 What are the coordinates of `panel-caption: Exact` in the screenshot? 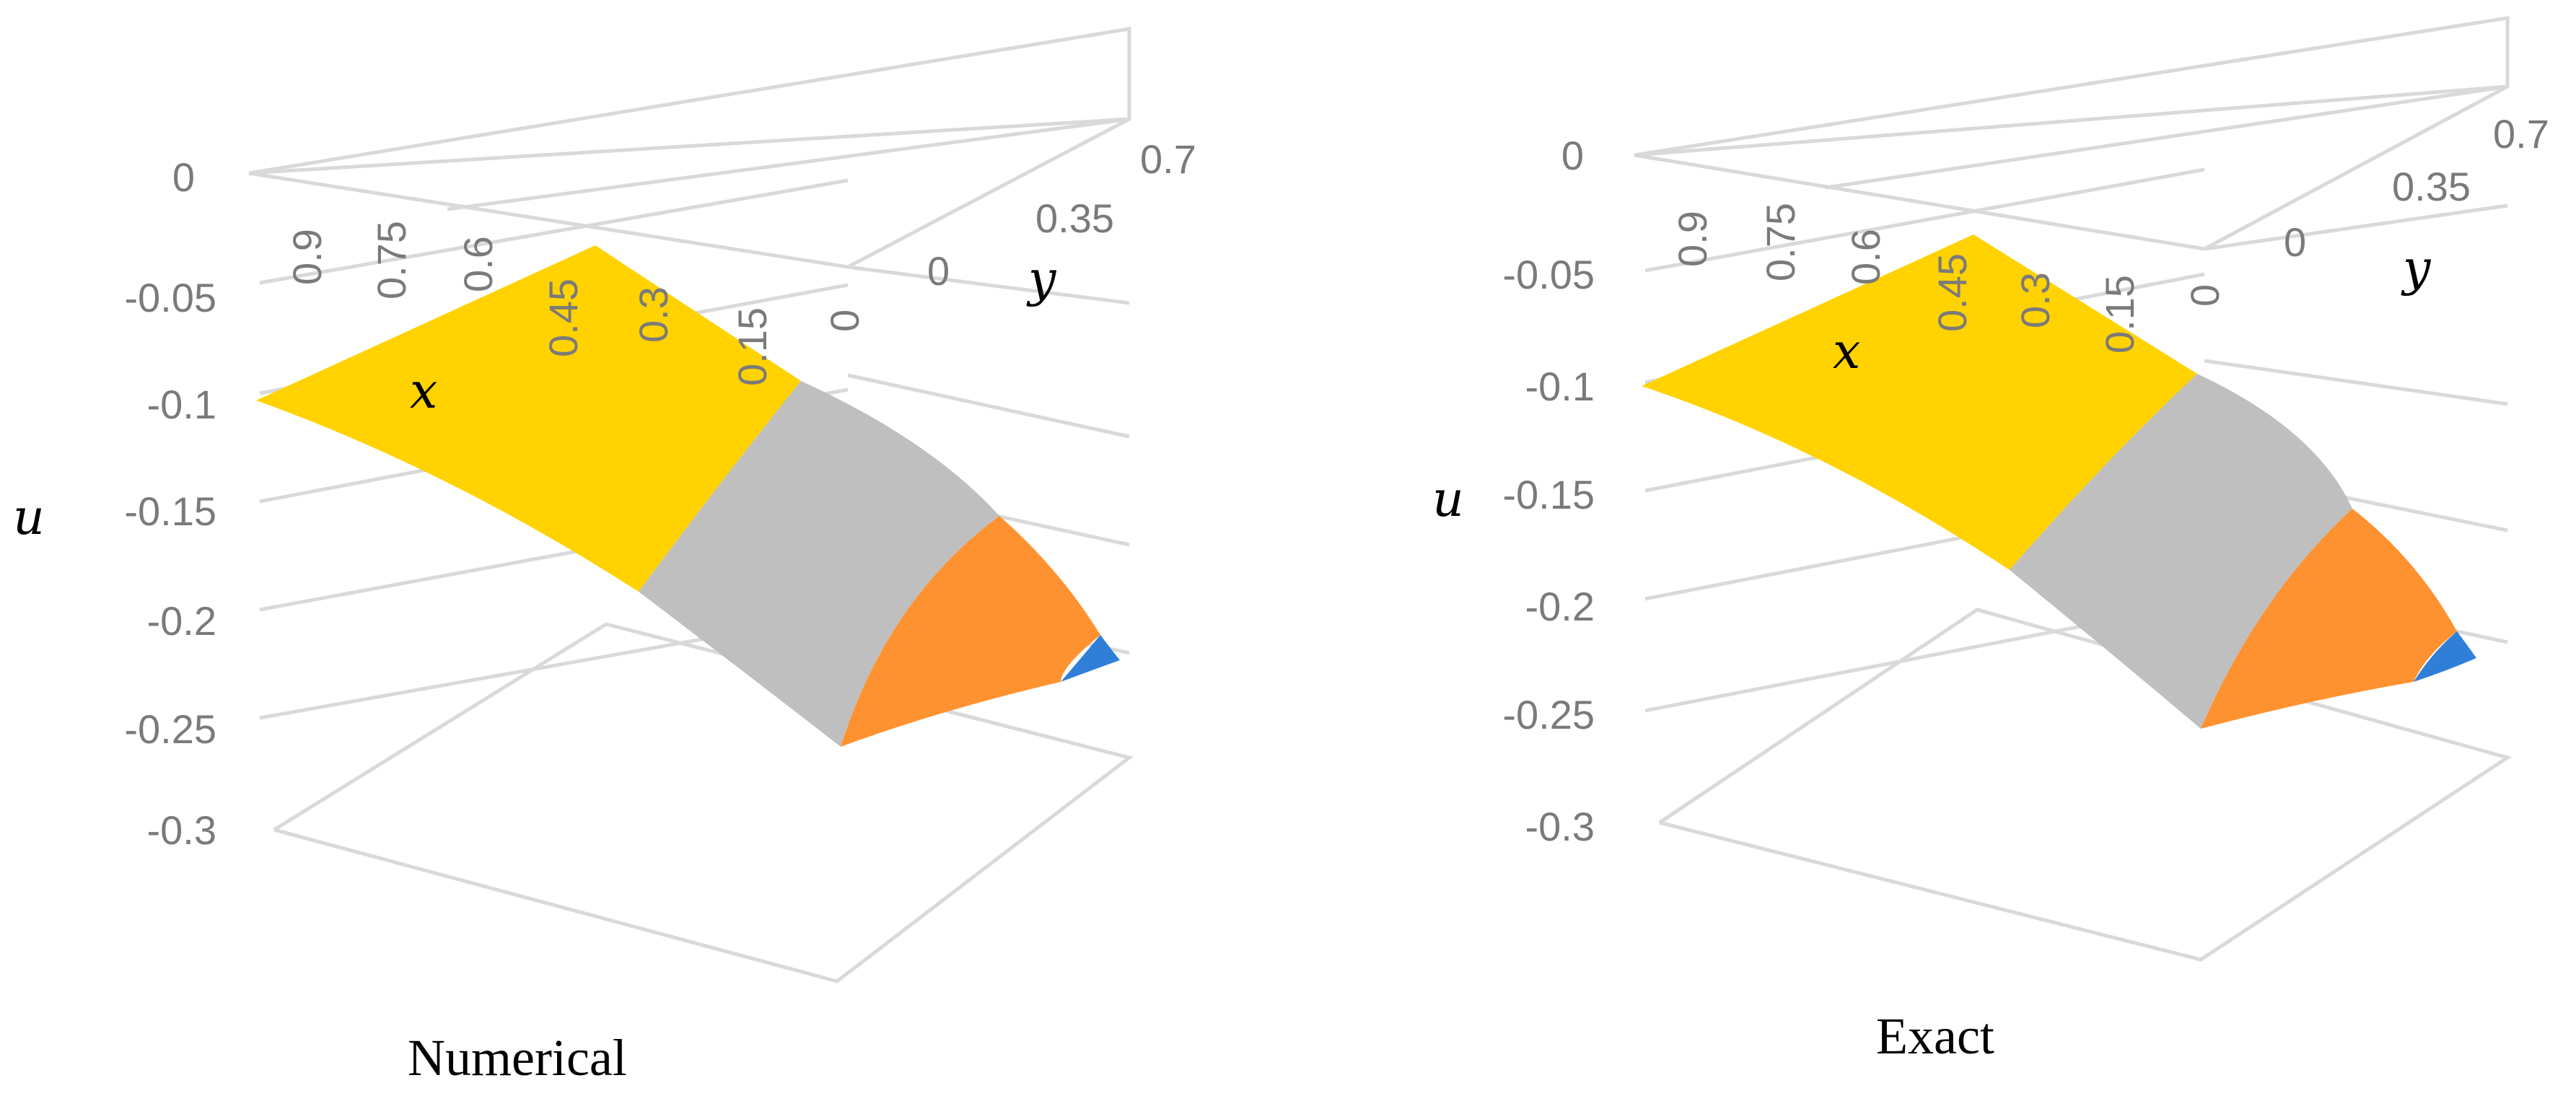 It's located at (1935, 1036).